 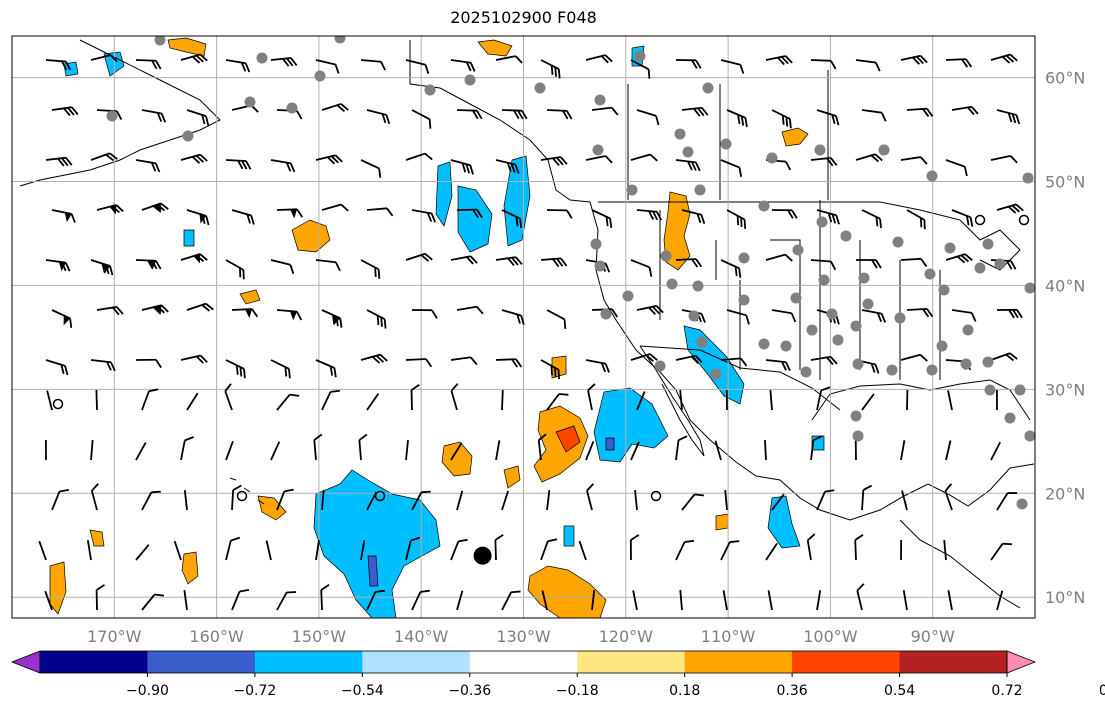 I want to click on colorbar-tick-label: −0.90, so click(x=147, y=691).